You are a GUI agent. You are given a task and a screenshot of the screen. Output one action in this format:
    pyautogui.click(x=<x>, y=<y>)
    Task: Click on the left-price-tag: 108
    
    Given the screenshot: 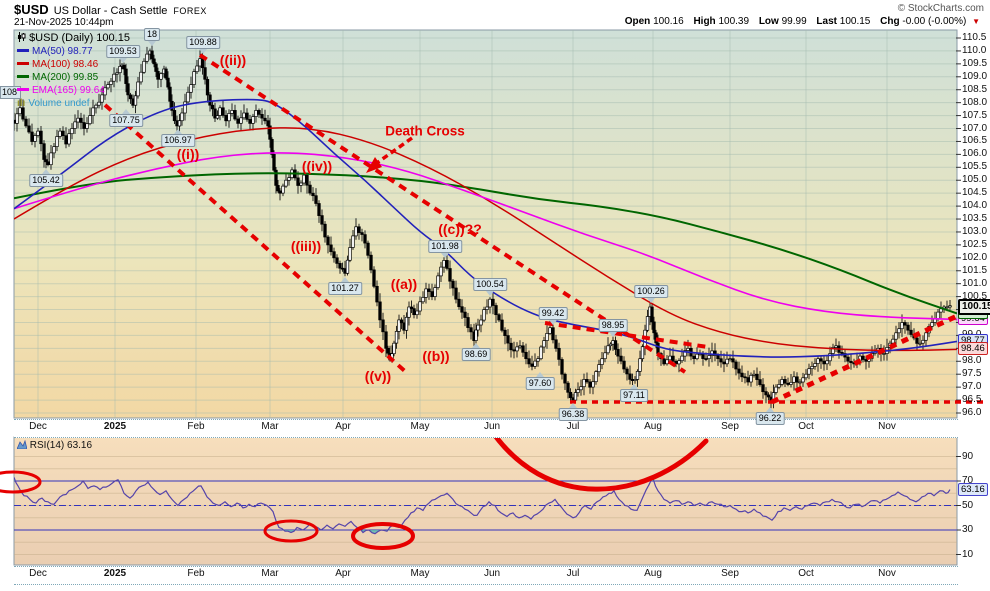 What is the action you would take?
    pyautogui.click(x=10, y=92)
    